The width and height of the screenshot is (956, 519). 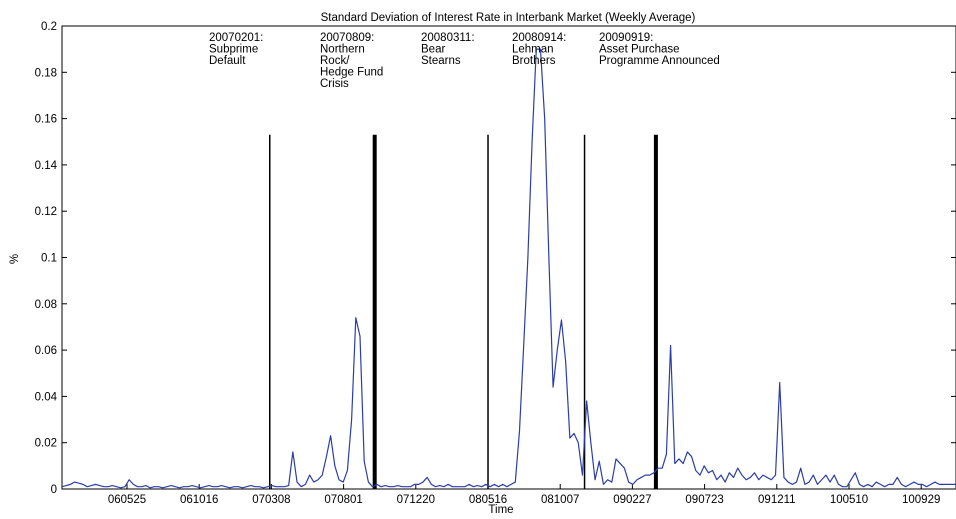 What do you see at coordinates (15, 259) in the screenshot?
I see `y-axis-label: %` at bounding box center [15, 259].